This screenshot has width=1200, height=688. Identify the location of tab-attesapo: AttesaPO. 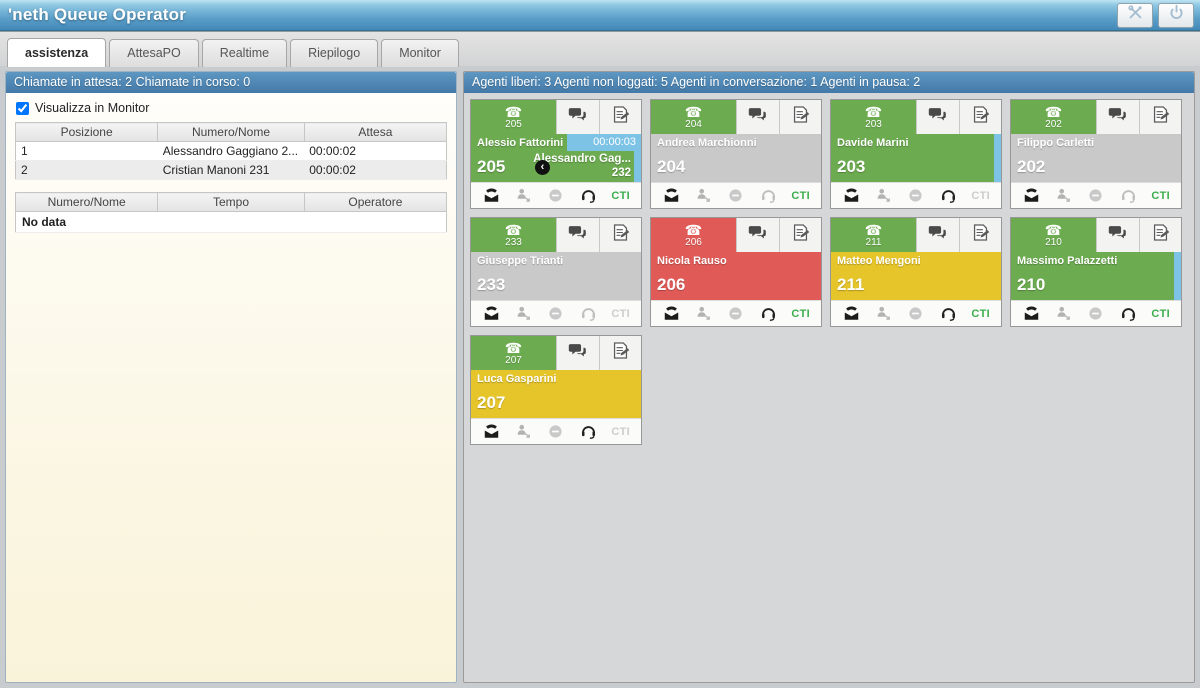
(154, 53).